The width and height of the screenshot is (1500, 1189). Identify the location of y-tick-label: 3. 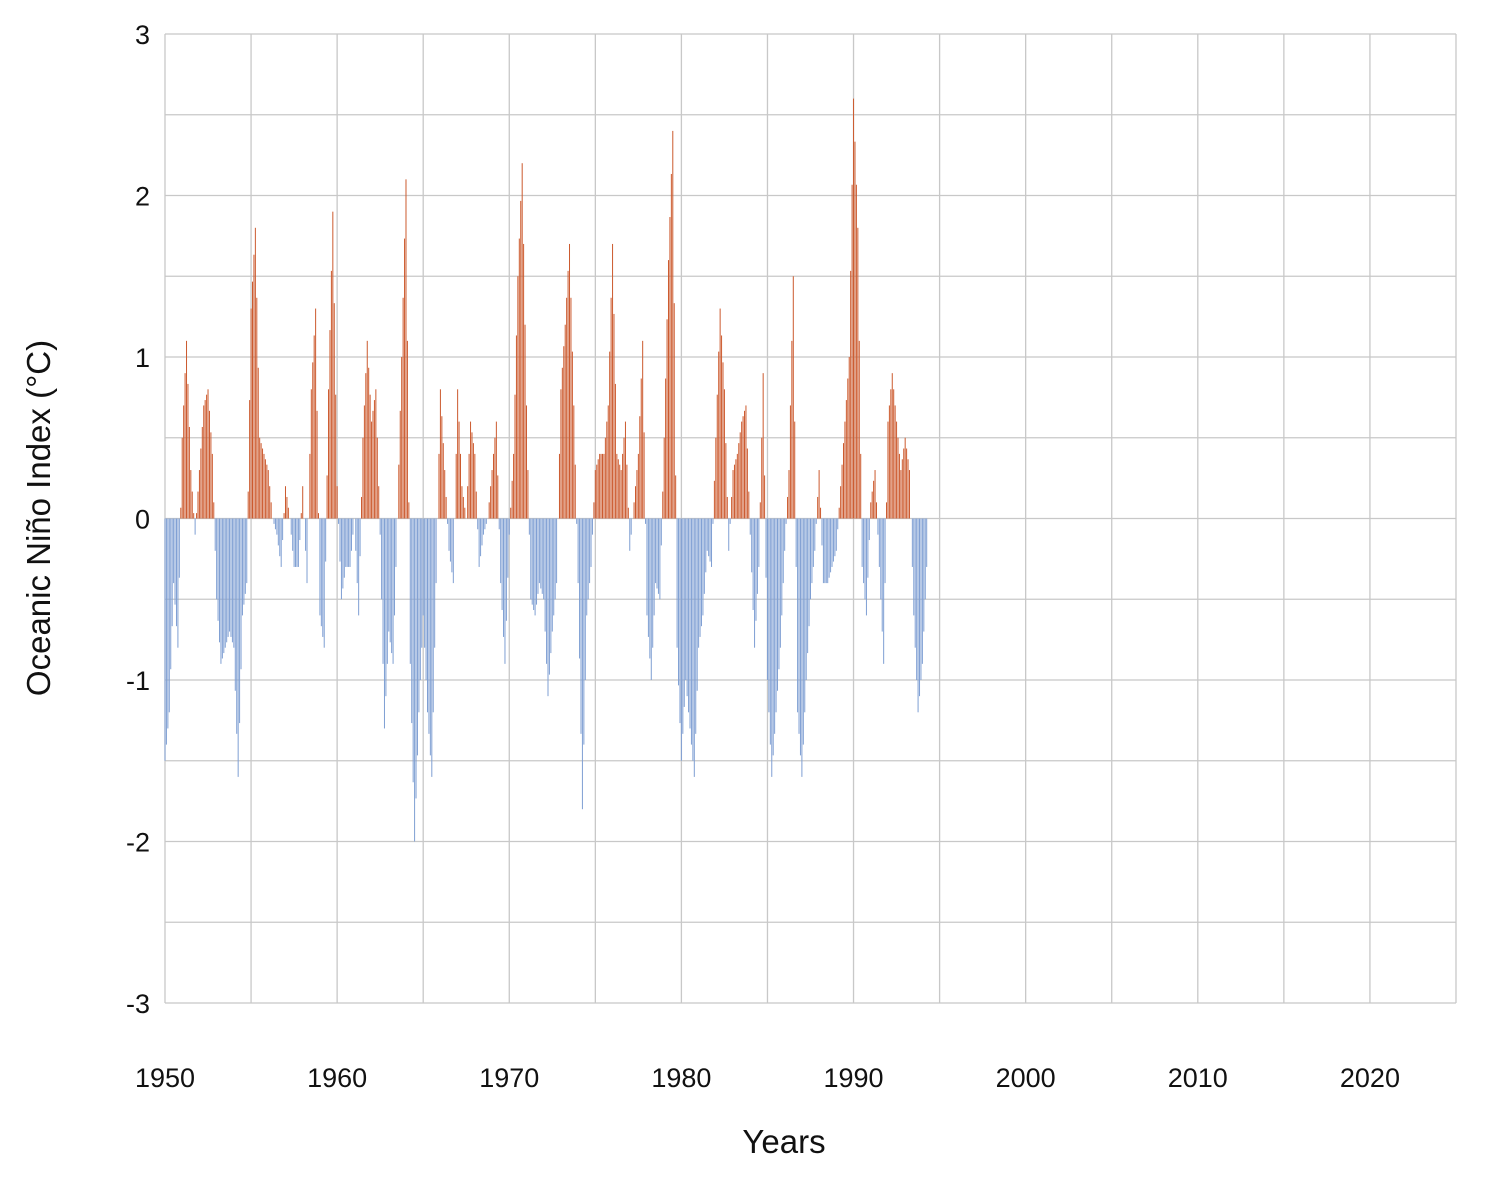
(142, 35).